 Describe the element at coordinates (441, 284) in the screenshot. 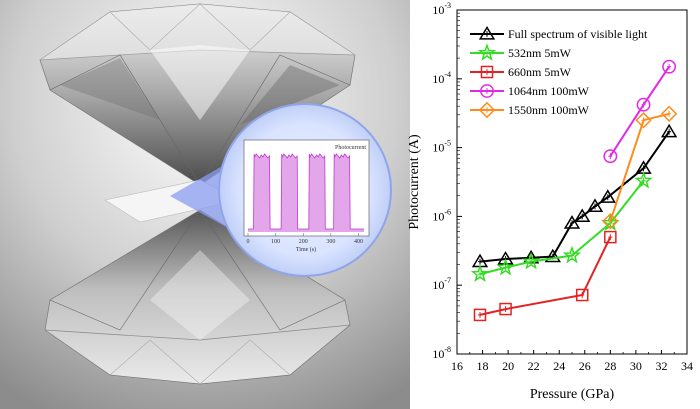

I see `y-tick-label: 10⁻⁷` at that location.